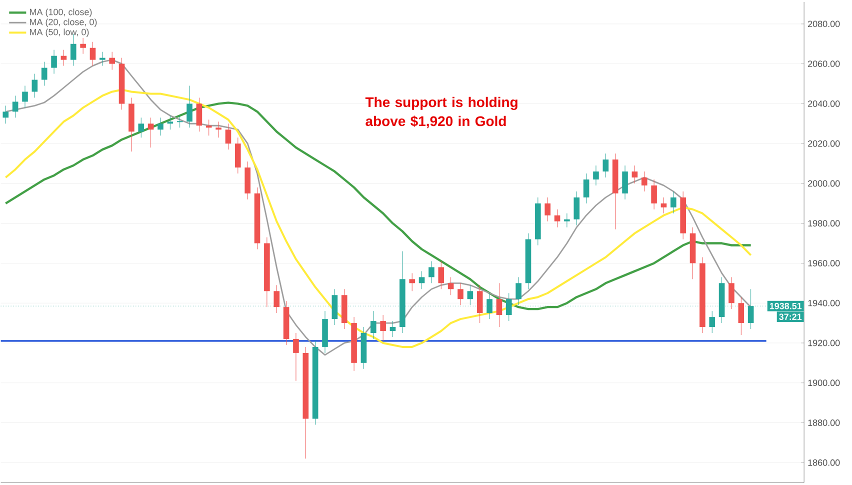 This screenshot has width=852, height=485. Describe the element at coordinates (824, 64) in the screenshot. I see `y-tick-label: 2060.00` at that location.